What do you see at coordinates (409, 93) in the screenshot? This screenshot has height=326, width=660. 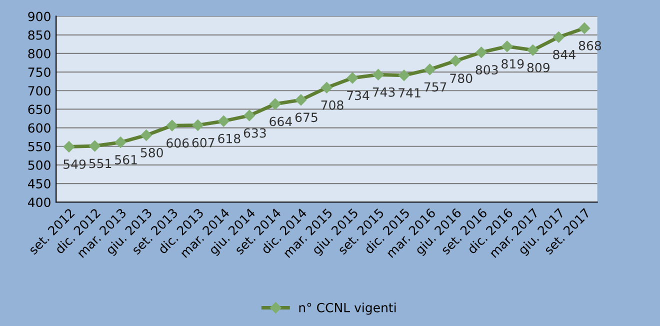 I see `data-label: 741` at bounding box center [409, 93].